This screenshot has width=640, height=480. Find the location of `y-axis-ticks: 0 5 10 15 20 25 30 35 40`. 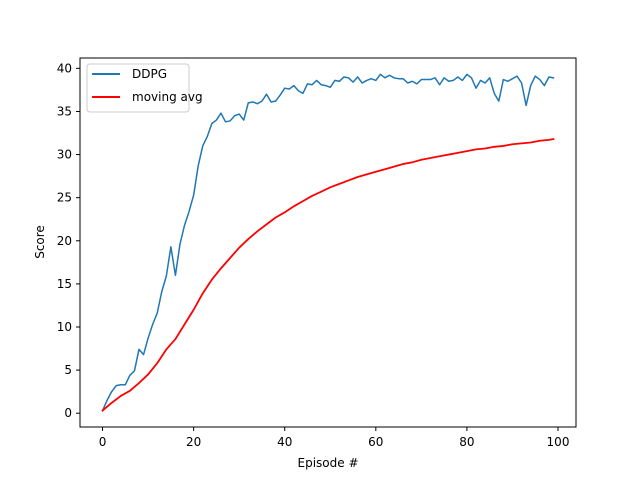

y-axis-ticks: 0 5 10 15 20 25 30 35 40 is located at coordinates (68, 240).